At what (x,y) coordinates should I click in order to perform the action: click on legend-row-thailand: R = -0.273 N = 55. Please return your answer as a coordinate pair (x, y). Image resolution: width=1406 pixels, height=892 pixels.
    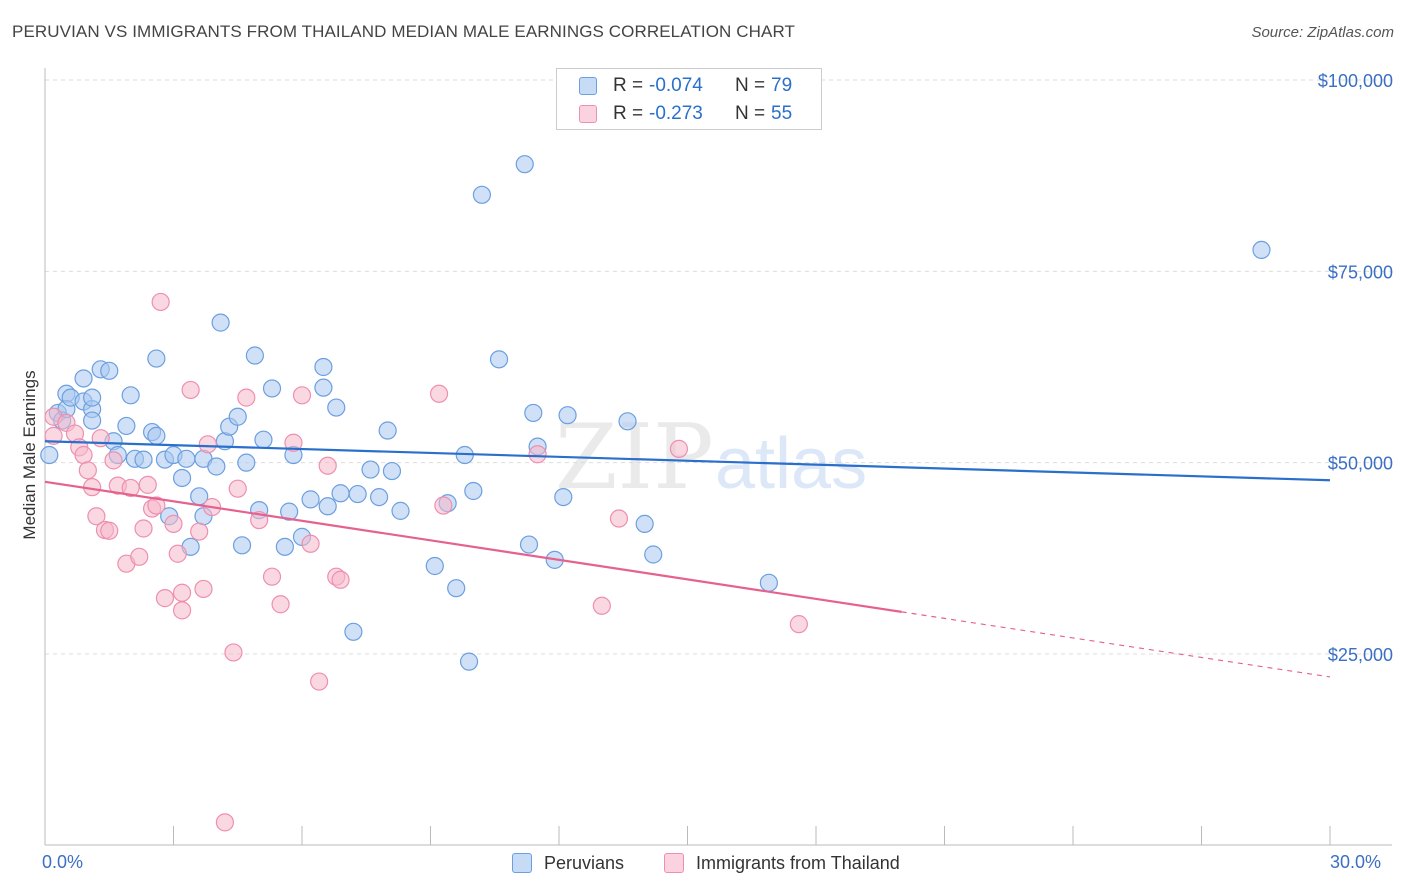
    Looking at the image, I should click on (689, 114).